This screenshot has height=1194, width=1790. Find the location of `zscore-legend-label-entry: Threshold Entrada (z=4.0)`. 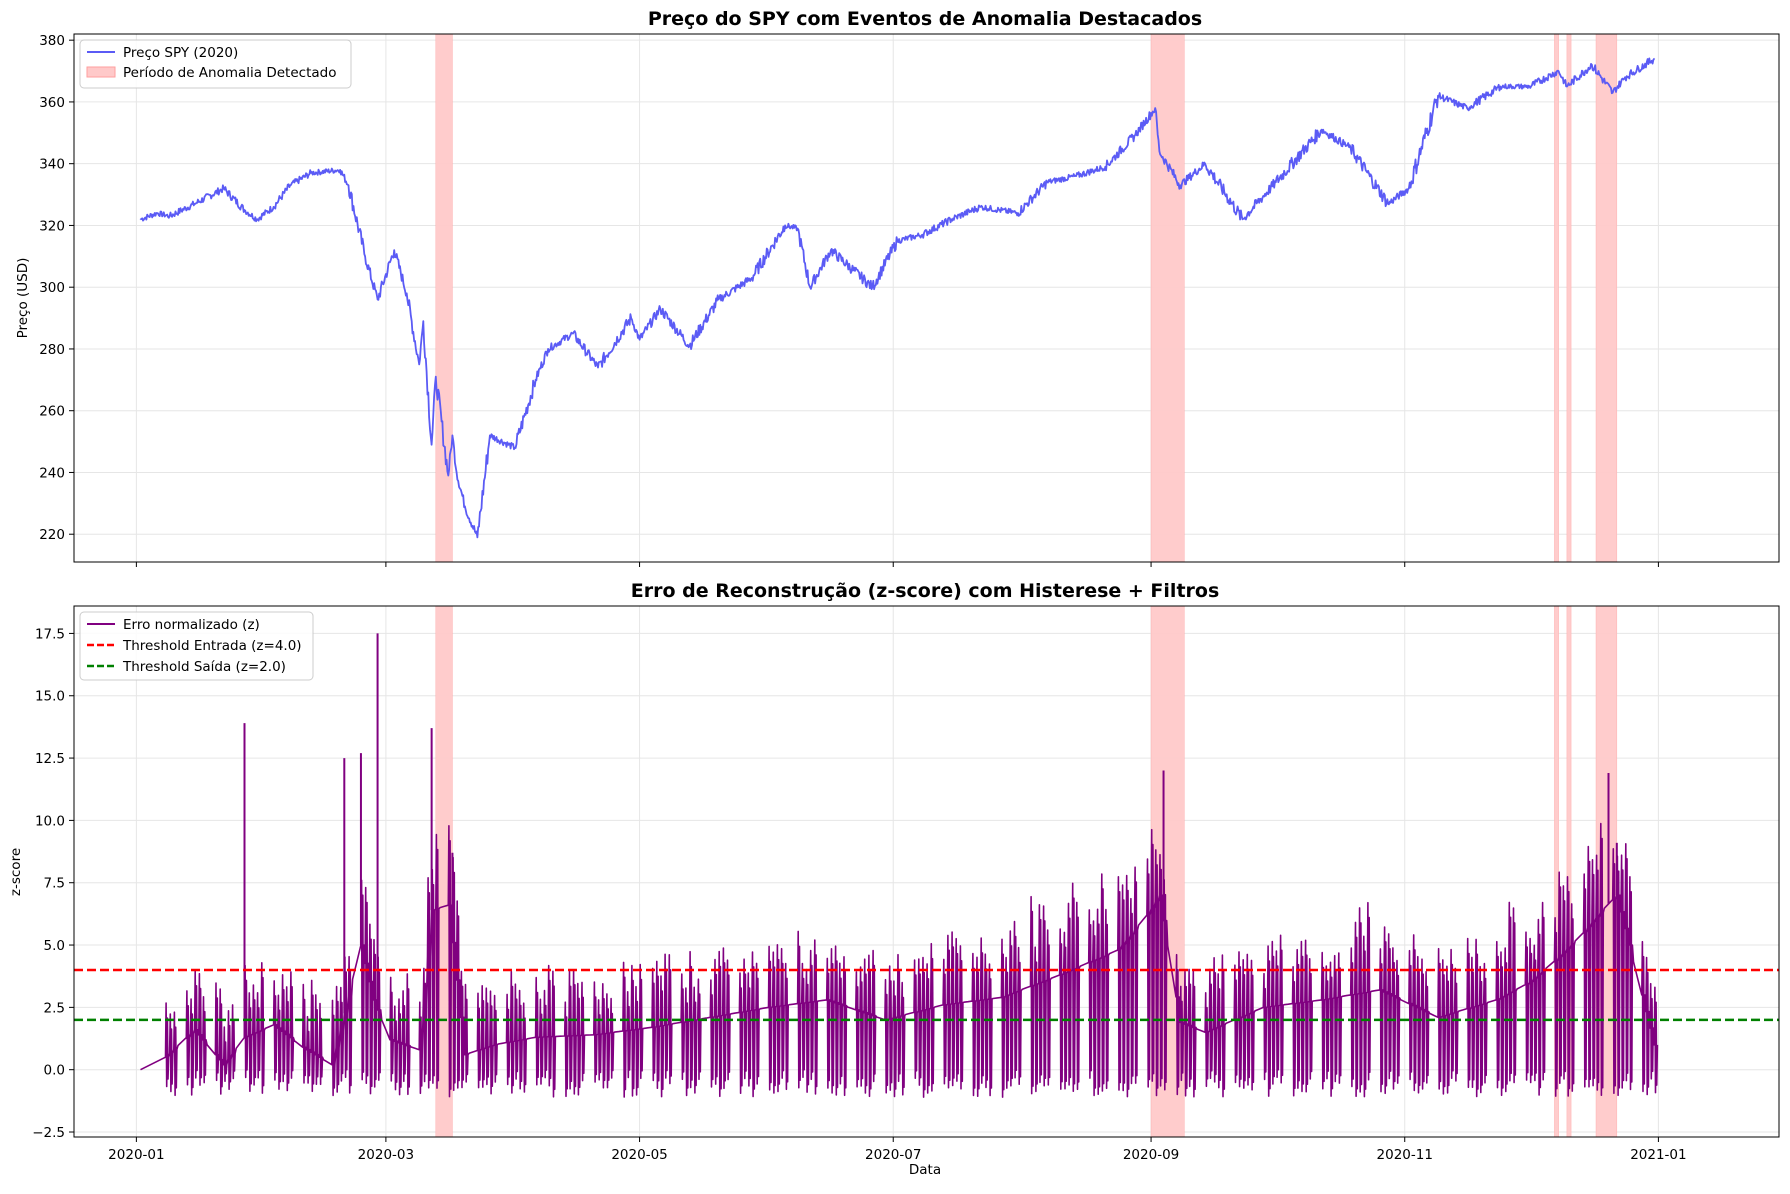

zscore-legend-label-entry: Threshold Entrada (z=4.0) is located at coordinates (212, 646).